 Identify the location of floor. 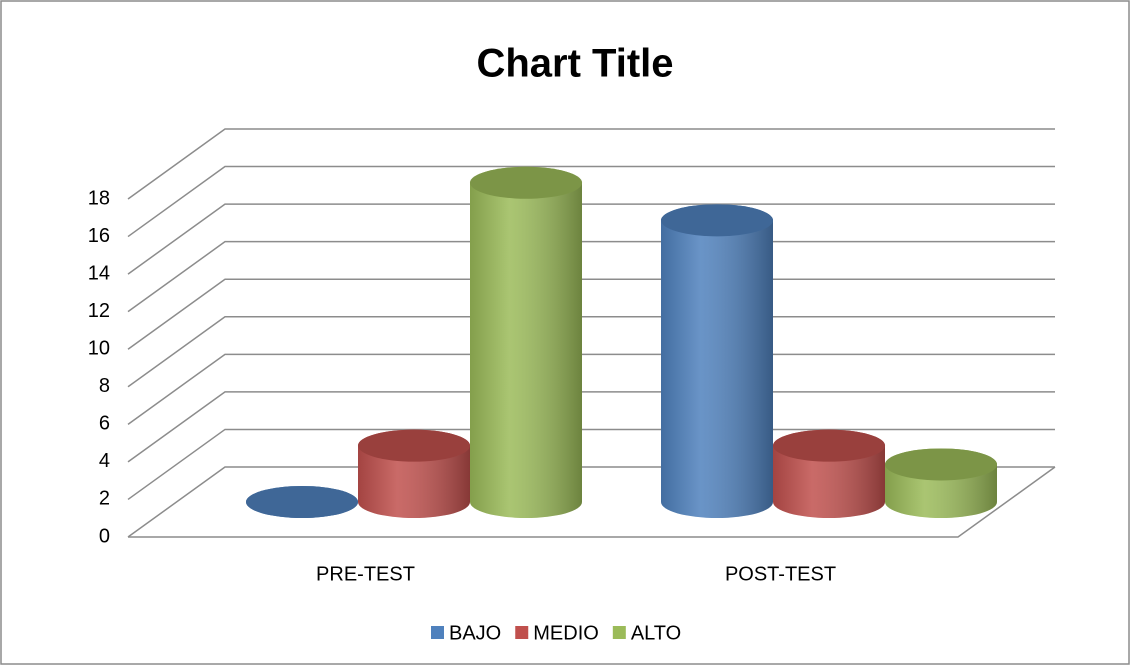
(592, 502).